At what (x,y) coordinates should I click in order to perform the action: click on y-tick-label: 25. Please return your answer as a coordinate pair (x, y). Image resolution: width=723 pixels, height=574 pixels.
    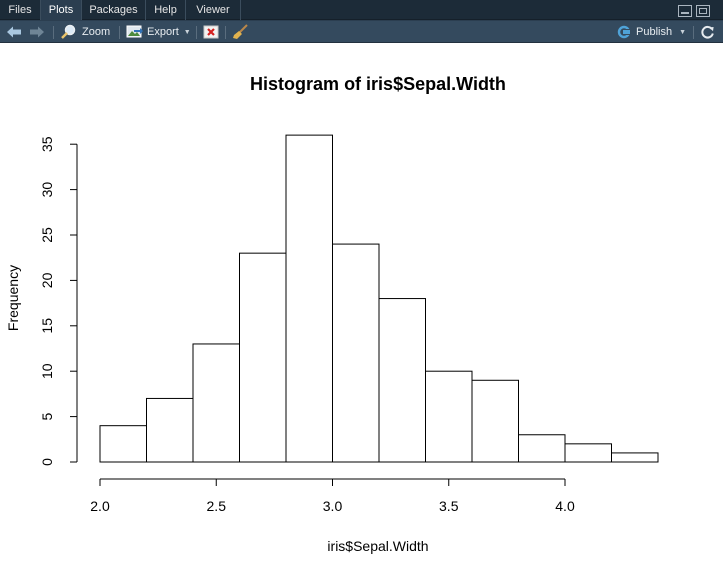
    Looking at the image, I should click on (47, 235).